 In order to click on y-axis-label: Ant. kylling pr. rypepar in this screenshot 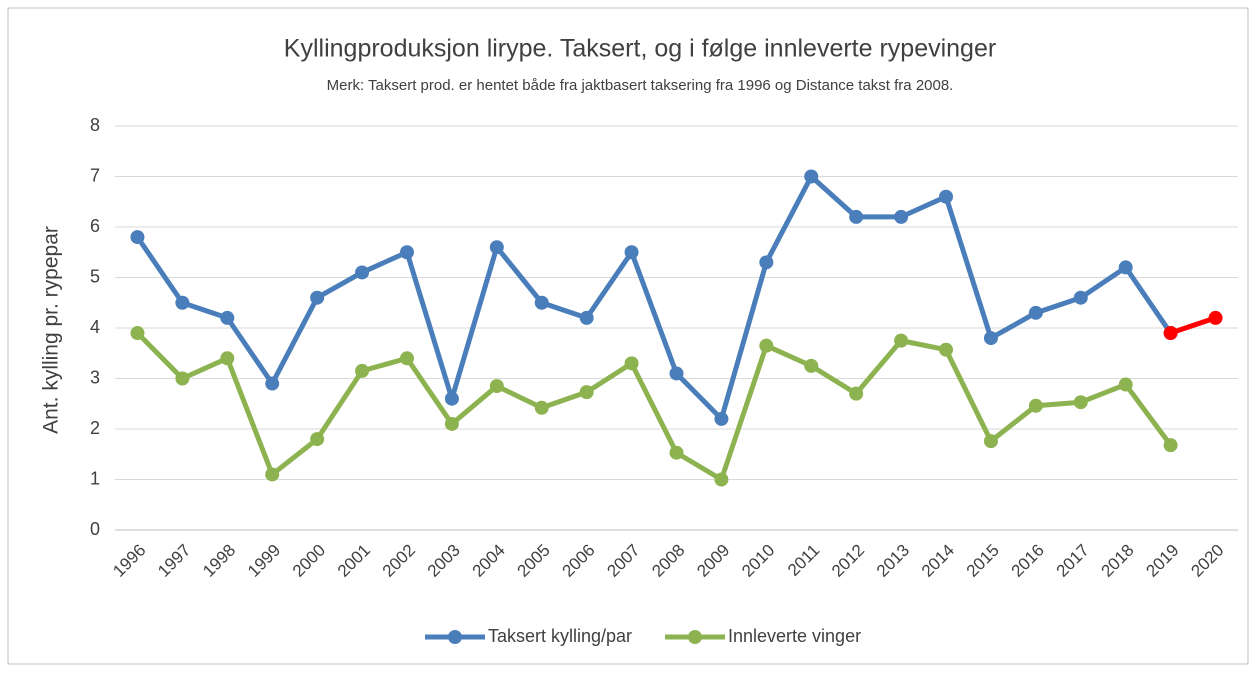, I will do `click(51, 330)`.